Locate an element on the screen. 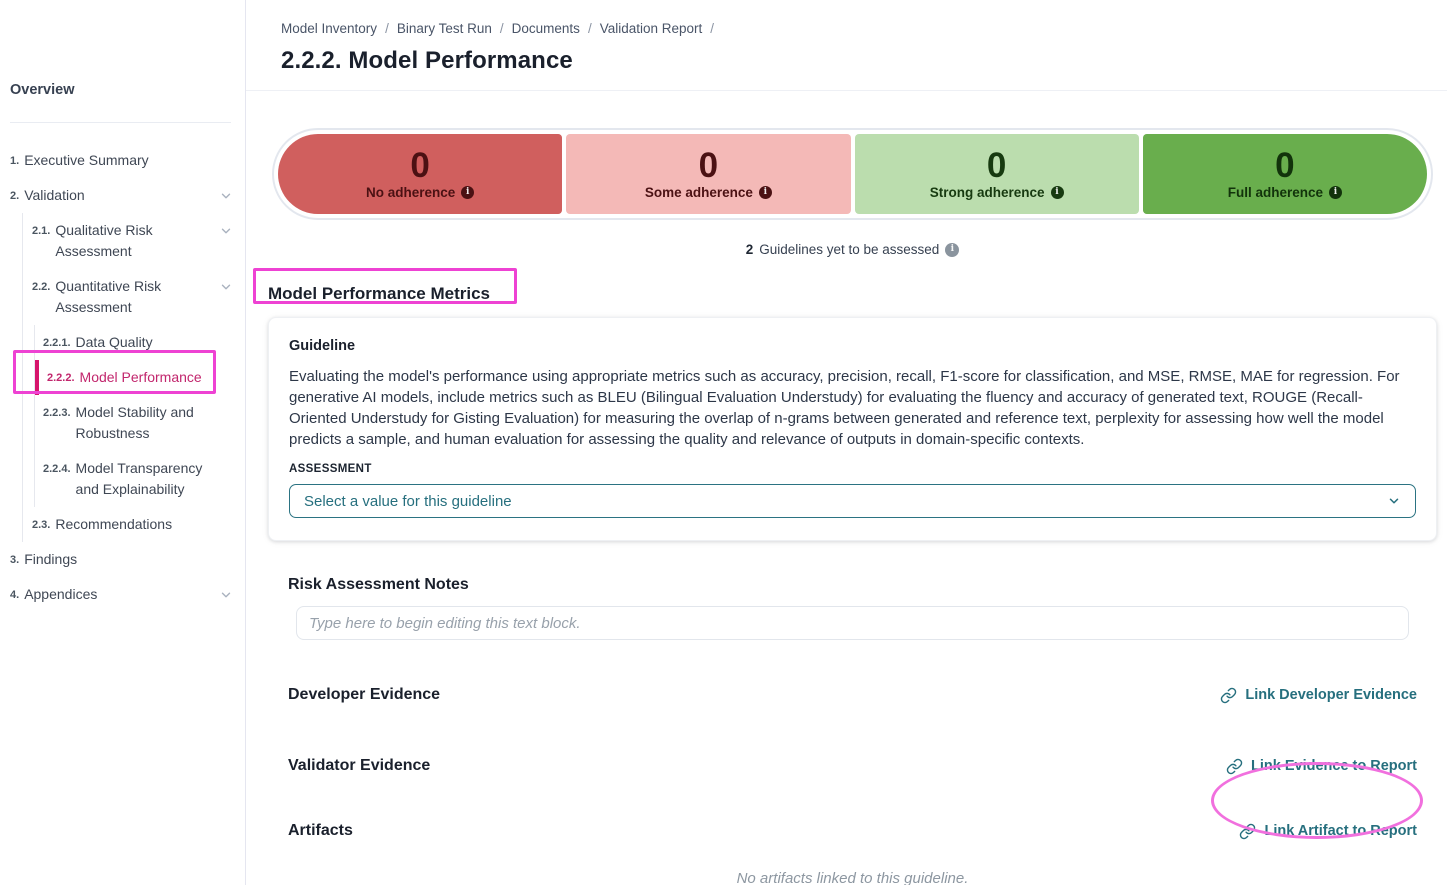 This screenshot has height=885, width=1447. sidebar-item-overview: Overview is located at coordinates (42, 90).